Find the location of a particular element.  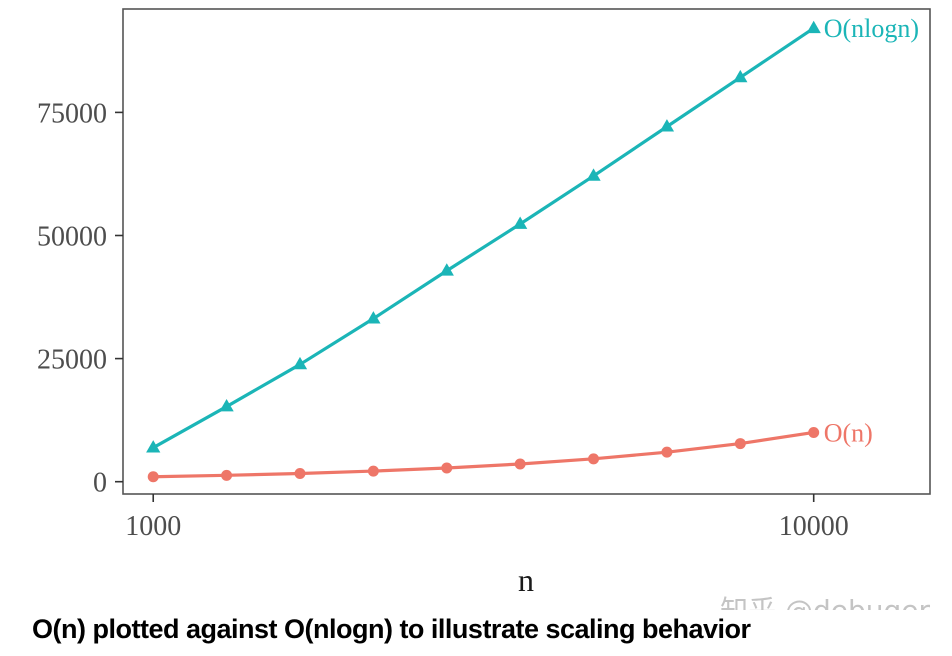

y-tick-label: 75000 is located at coordinates (72, 113).